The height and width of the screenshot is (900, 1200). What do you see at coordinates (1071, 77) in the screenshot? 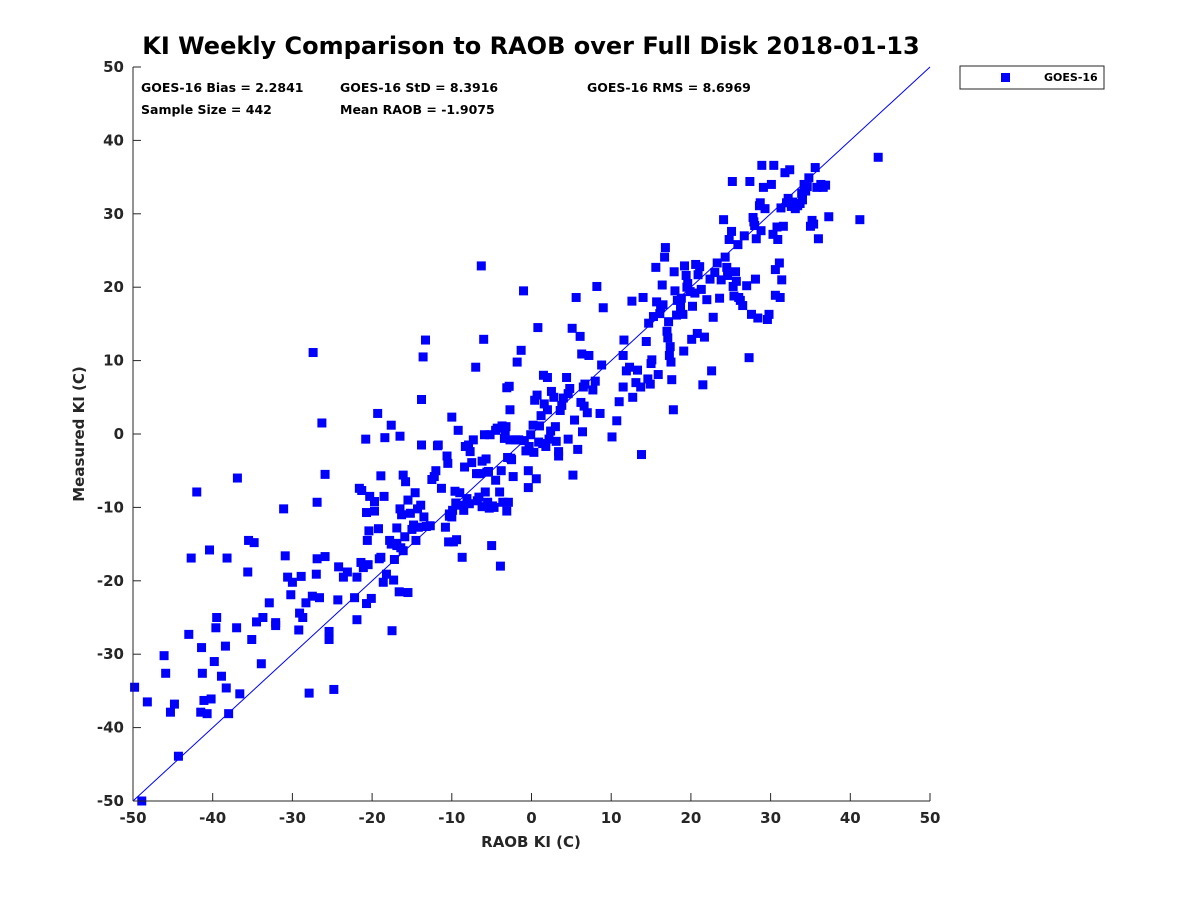
I see `legend-entry-goes16: GOES-16` at bounding box center [1071, 77].